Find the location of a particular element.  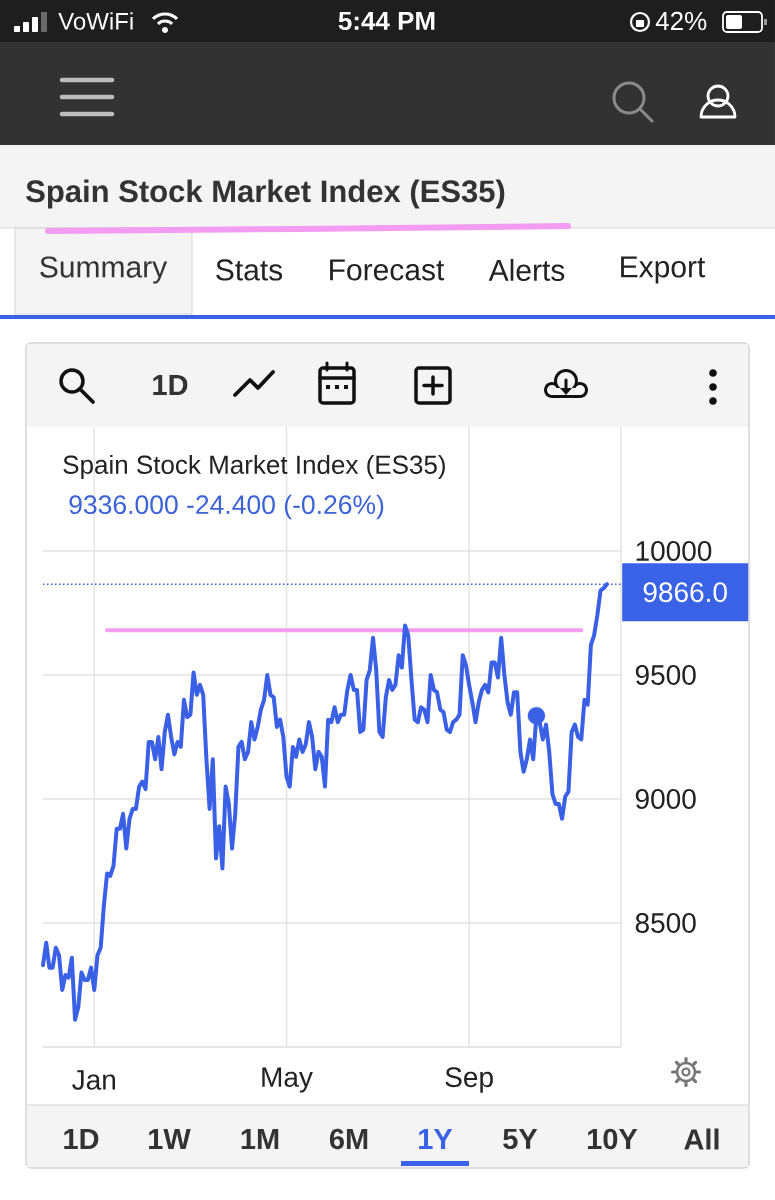

text: 5:44 PM is located at coordinates (386, 21).